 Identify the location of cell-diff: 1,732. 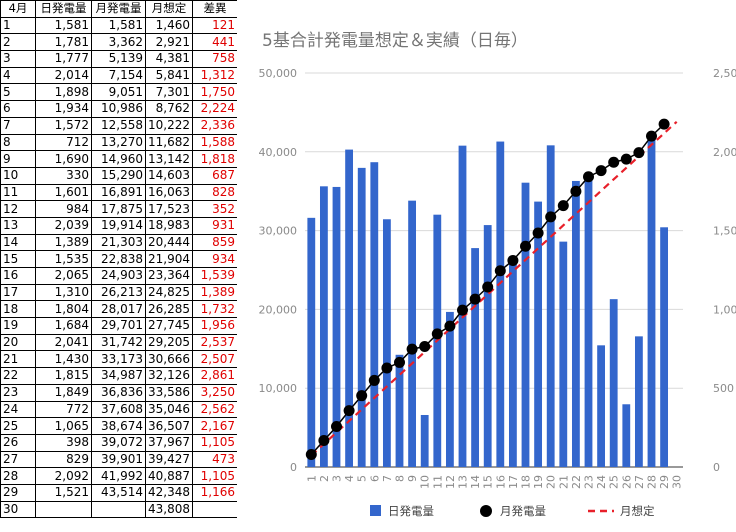
(215, 309).